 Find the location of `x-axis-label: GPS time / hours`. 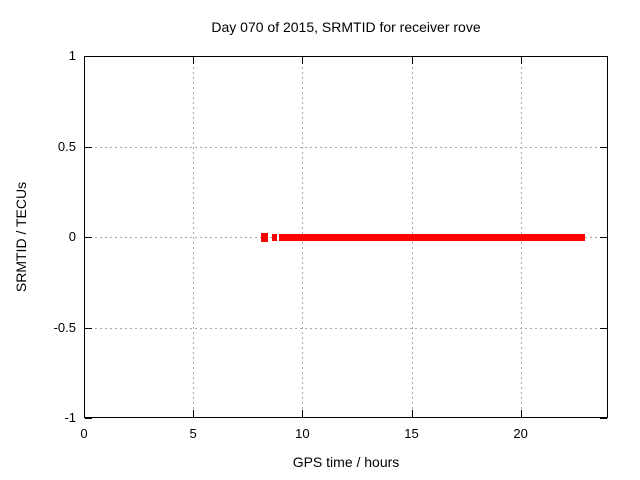

x-axis-label: GPS time / hours is located at coordinates (346, 462).